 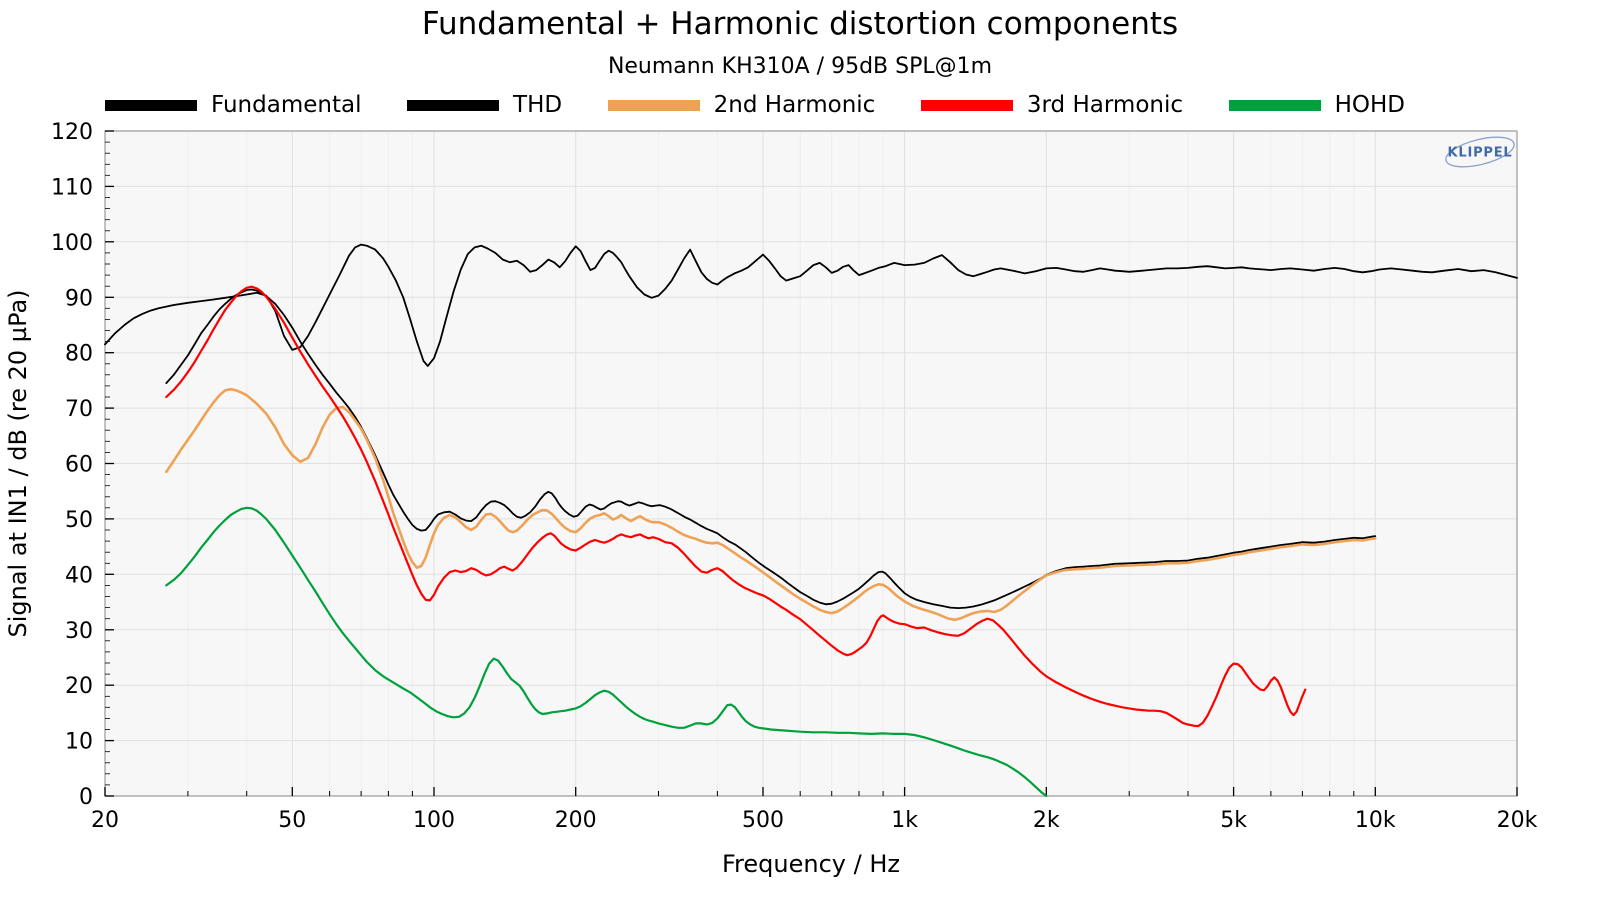 What do you see at coordinates (79, 742) in the screenshot?
I see `y-tick-label: 10` at bounding box center [79, 742].